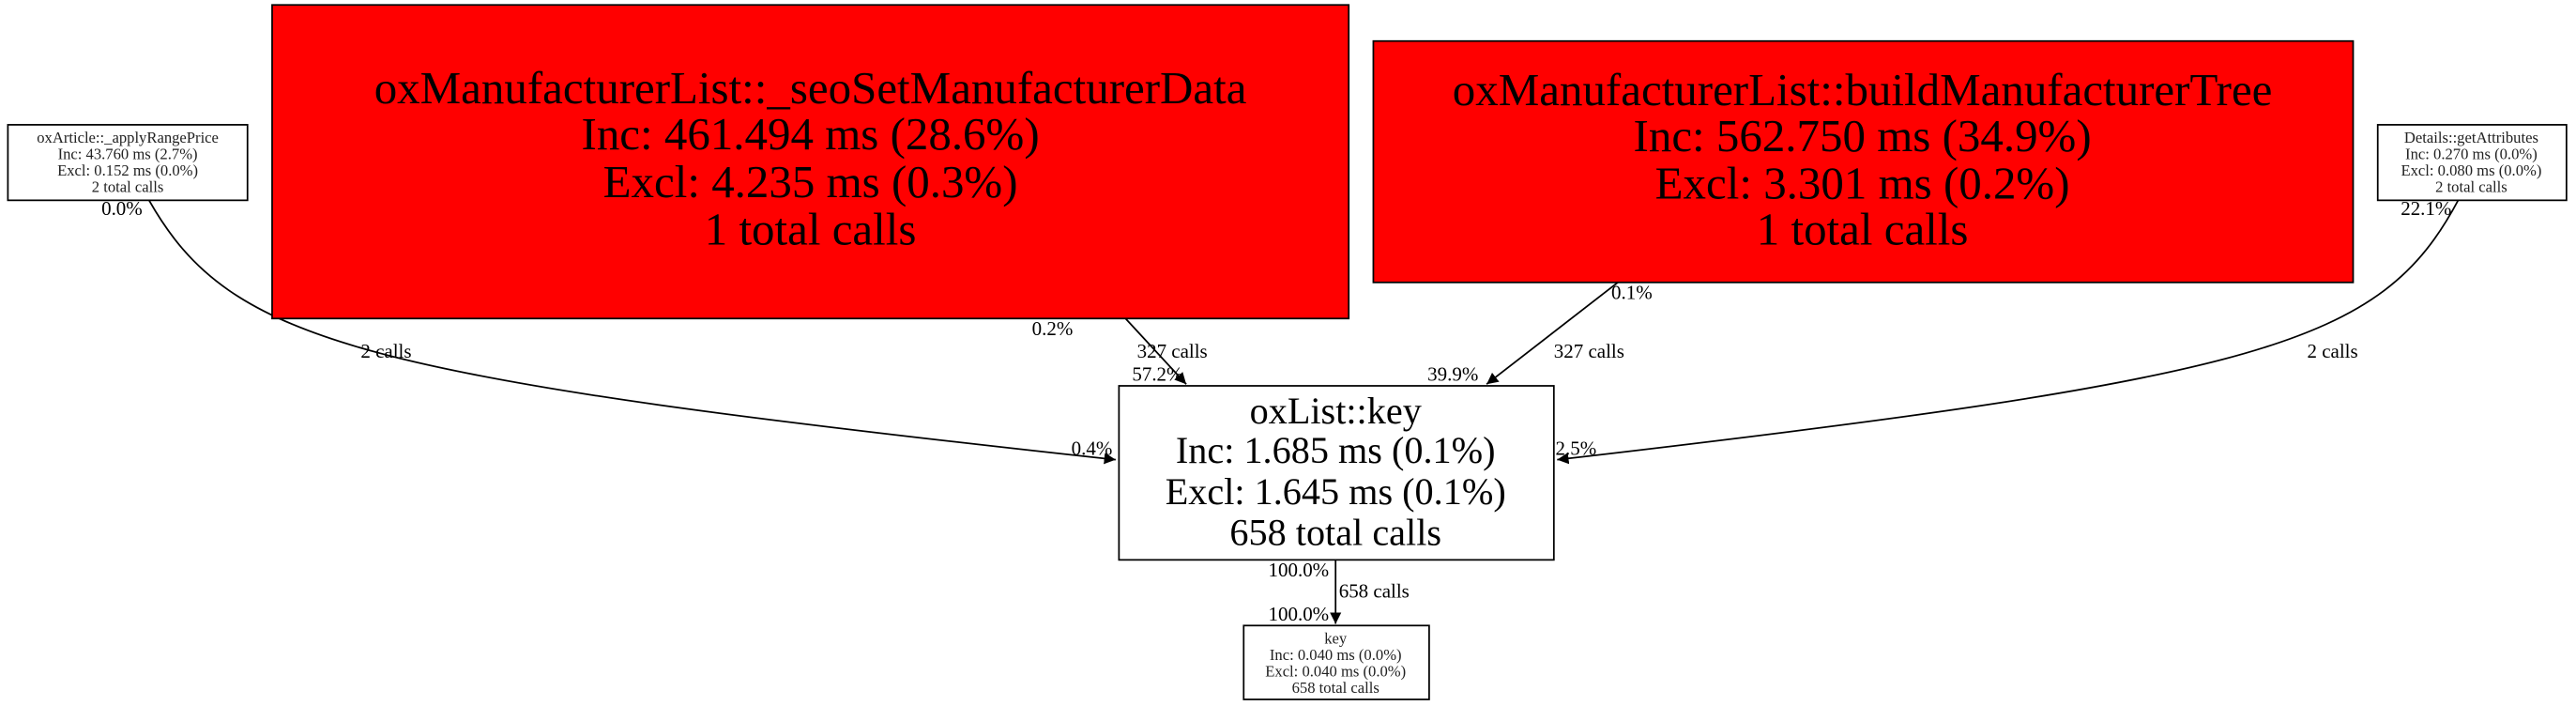 This screenshot has height=706, width=2576. Describe the element at coordinates (1299, 570) in the screenshot. I see `edge-src-pct: 100.0%` at that location.